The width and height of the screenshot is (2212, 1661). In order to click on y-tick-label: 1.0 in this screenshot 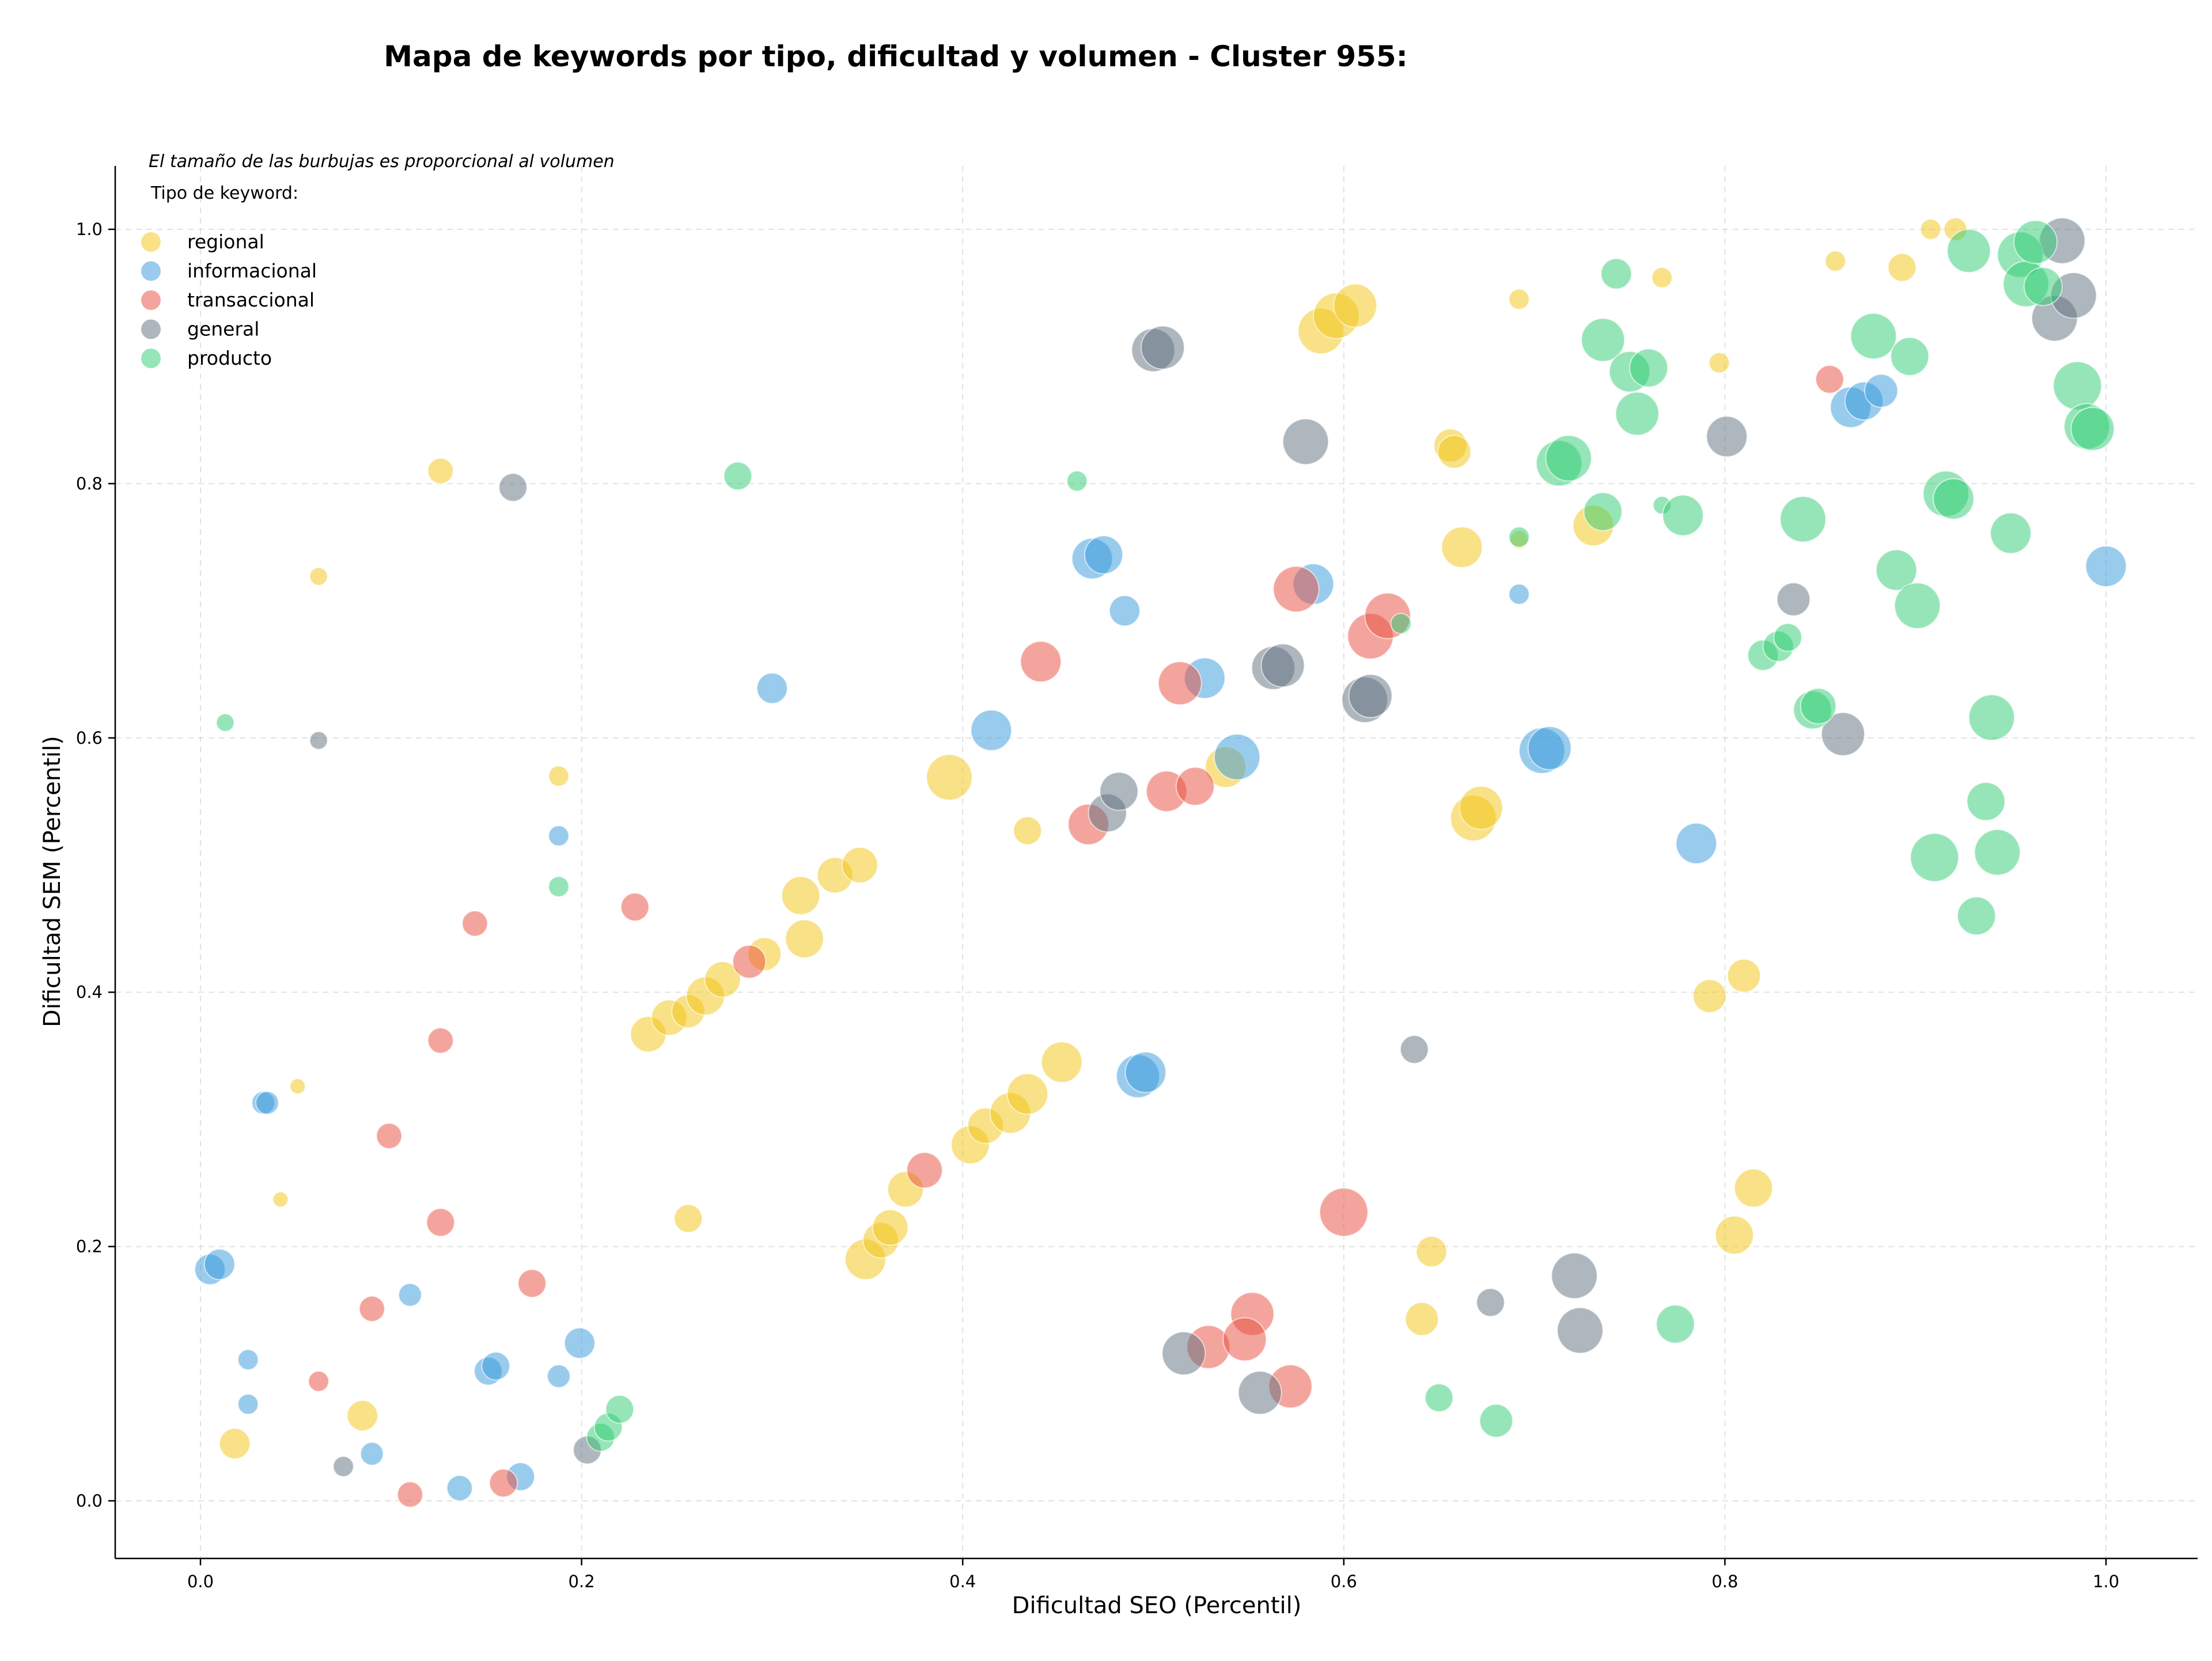, I will do `click(89, 229)`.